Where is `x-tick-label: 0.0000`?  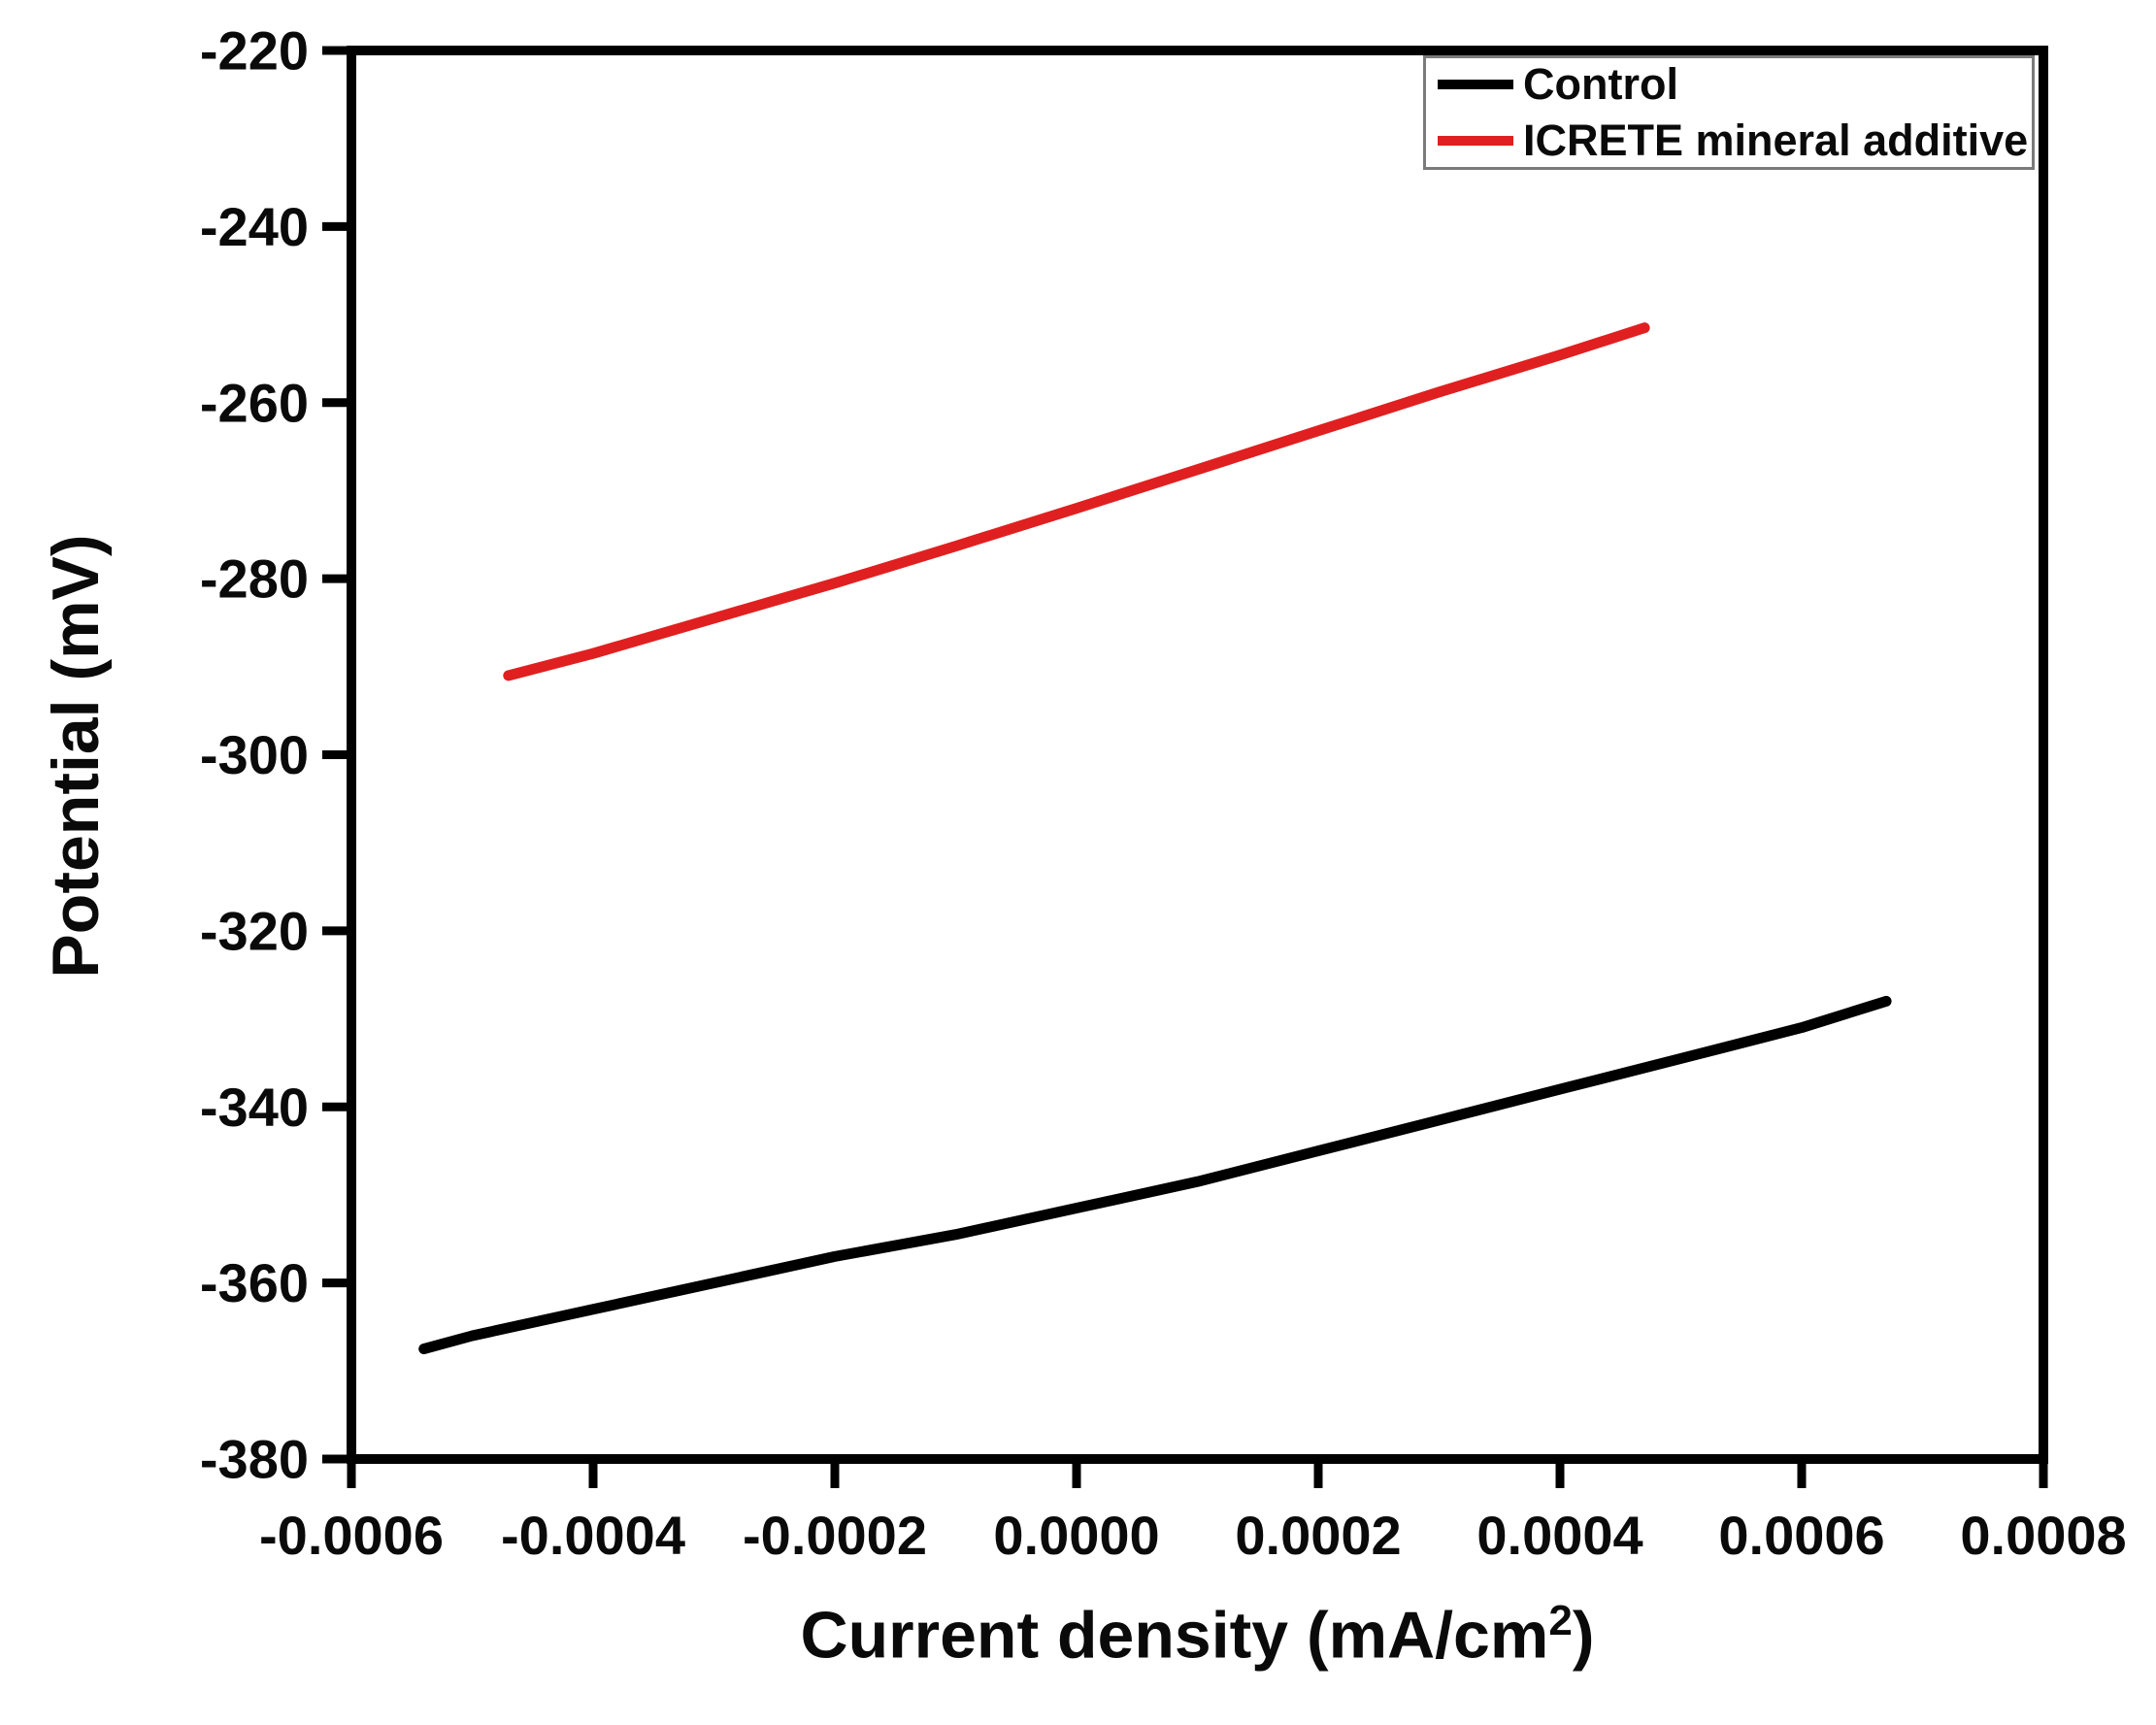 x-tick-label: 0.0000 is located at coordinates (1076, 1535).